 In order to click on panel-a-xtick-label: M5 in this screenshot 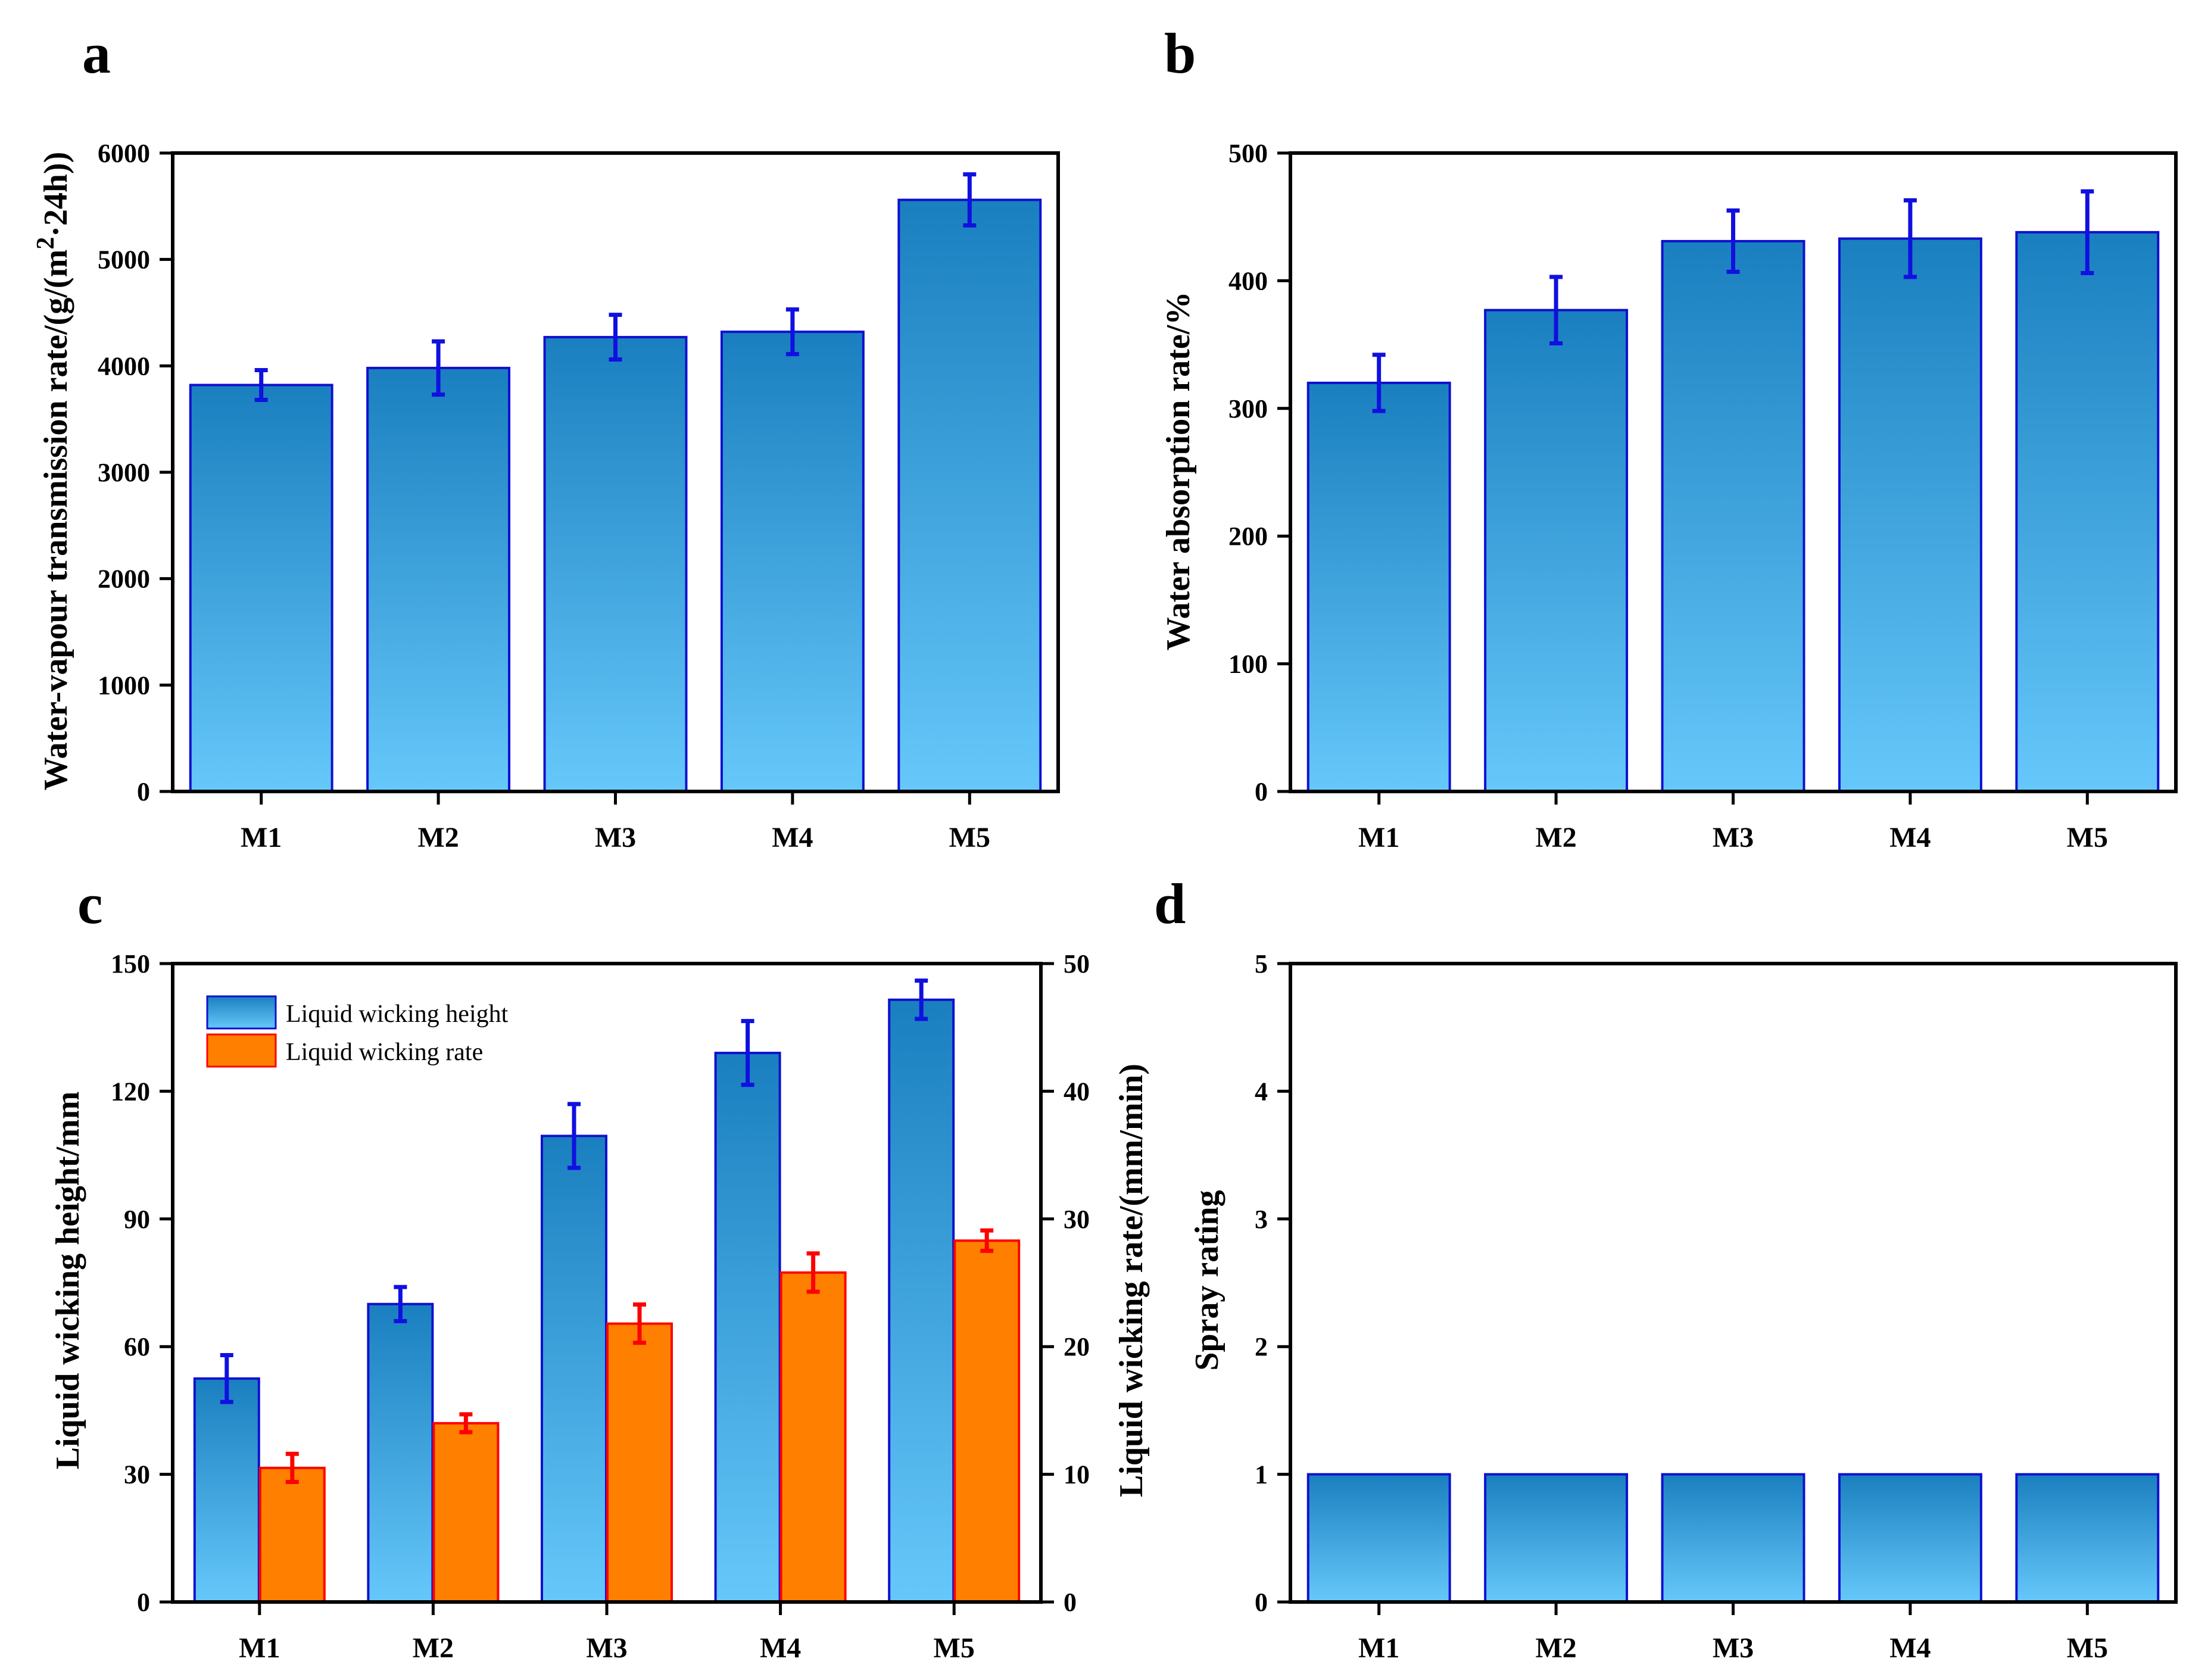, I will do `click(969, 837)`.